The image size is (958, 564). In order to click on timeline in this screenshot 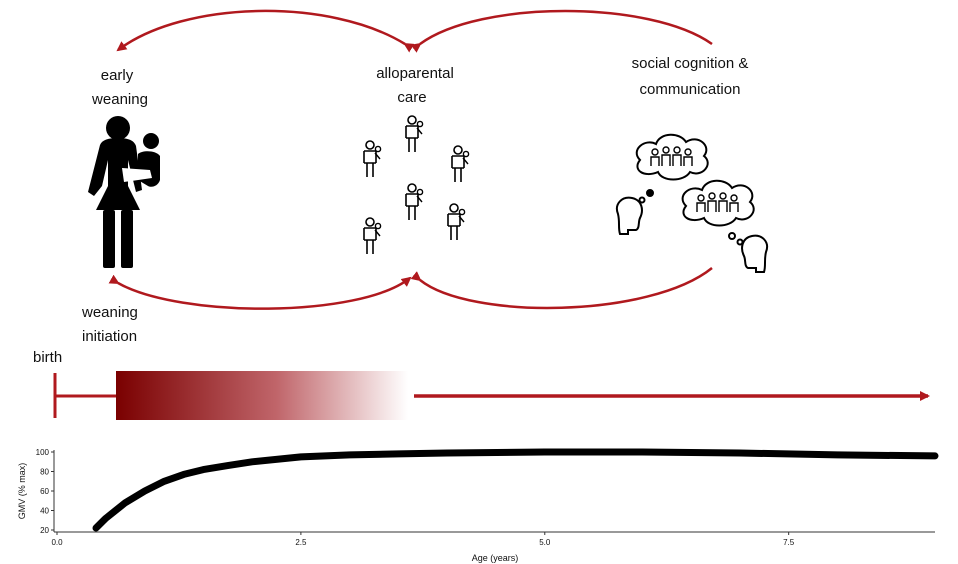, I will do `click(491, 395)`.